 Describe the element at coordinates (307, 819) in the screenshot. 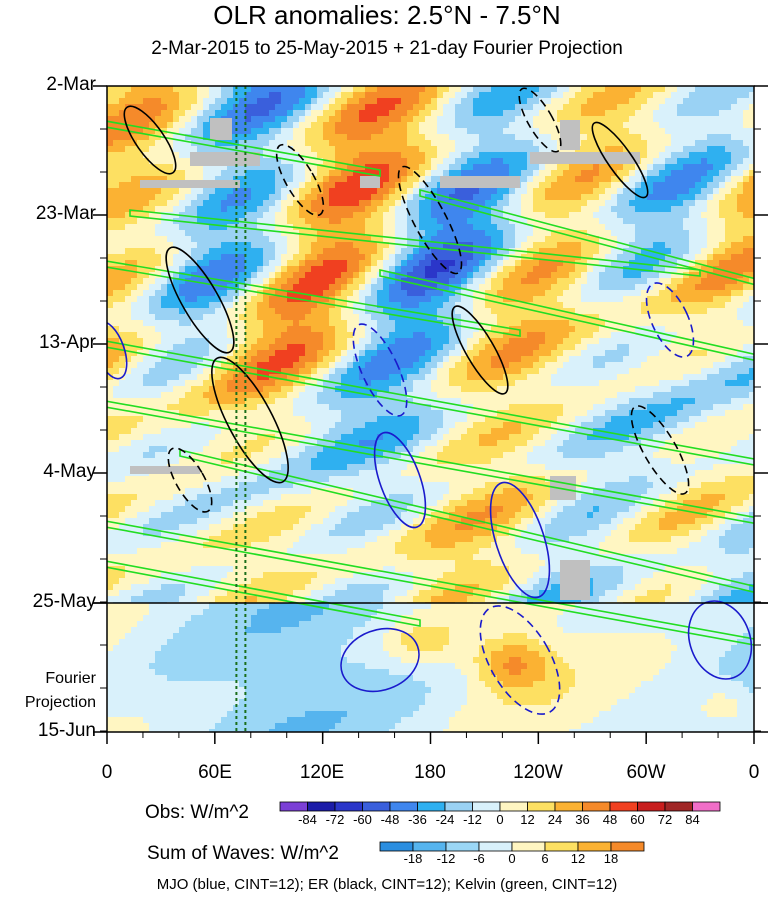

I see `colorbar-tick-label: -84` at that location.